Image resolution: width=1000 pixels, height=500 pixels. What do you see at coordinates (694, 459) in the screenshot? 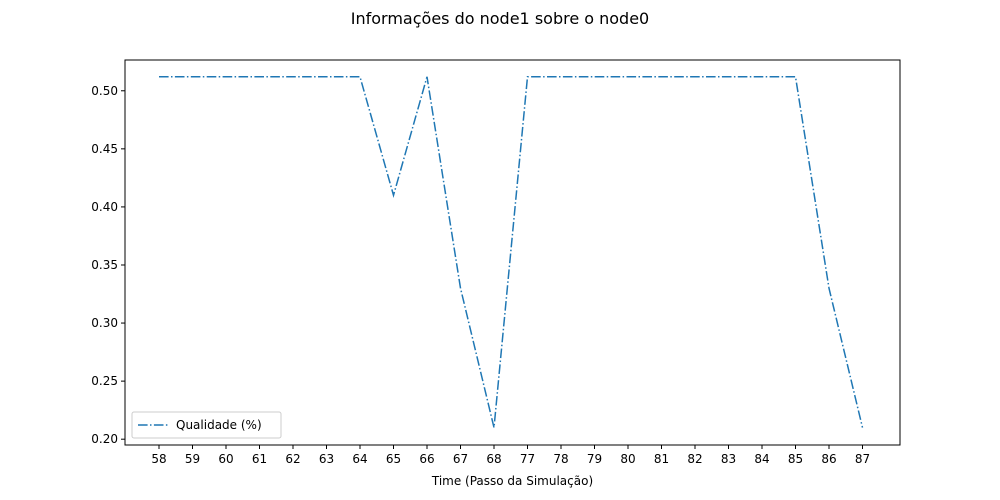
I see `x-tick-label: 82` at bounding box center [694, 459].